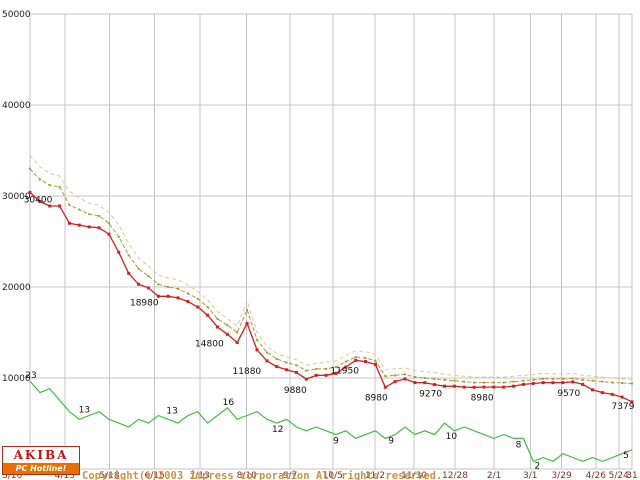 The width and height of the screenshot is (640, 480). What do you see at coordinates (414, 475) in the screenshot?
I see `x-axis-label: 11/30` at bounding box center [414, 475].